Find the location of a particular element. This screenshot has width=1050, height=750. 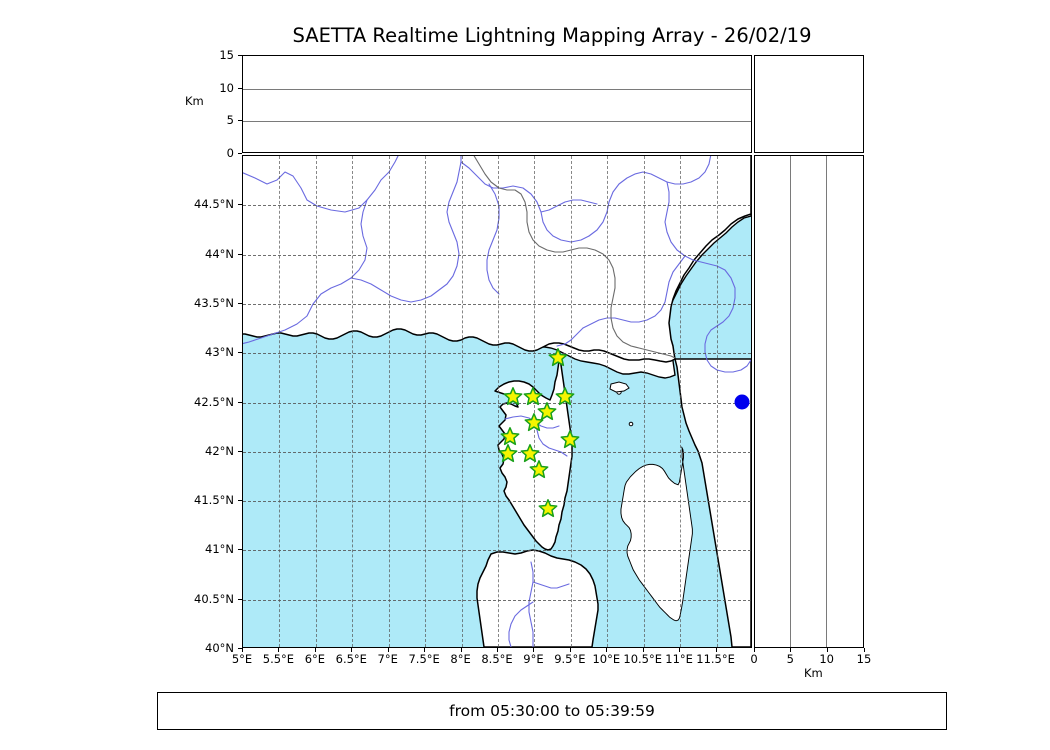

tick-right-15: 15 is located at coordinates (864, 659).